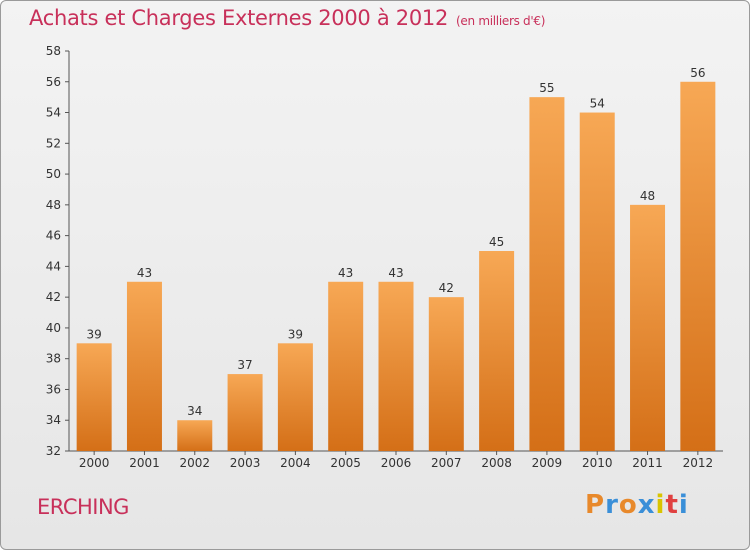 The height and width of the screenshot is (550, 750). What do you see at coordinates (53, 143) in the screenshot?
I see `y-tick-label: 52` at bounding box center [53, 143].